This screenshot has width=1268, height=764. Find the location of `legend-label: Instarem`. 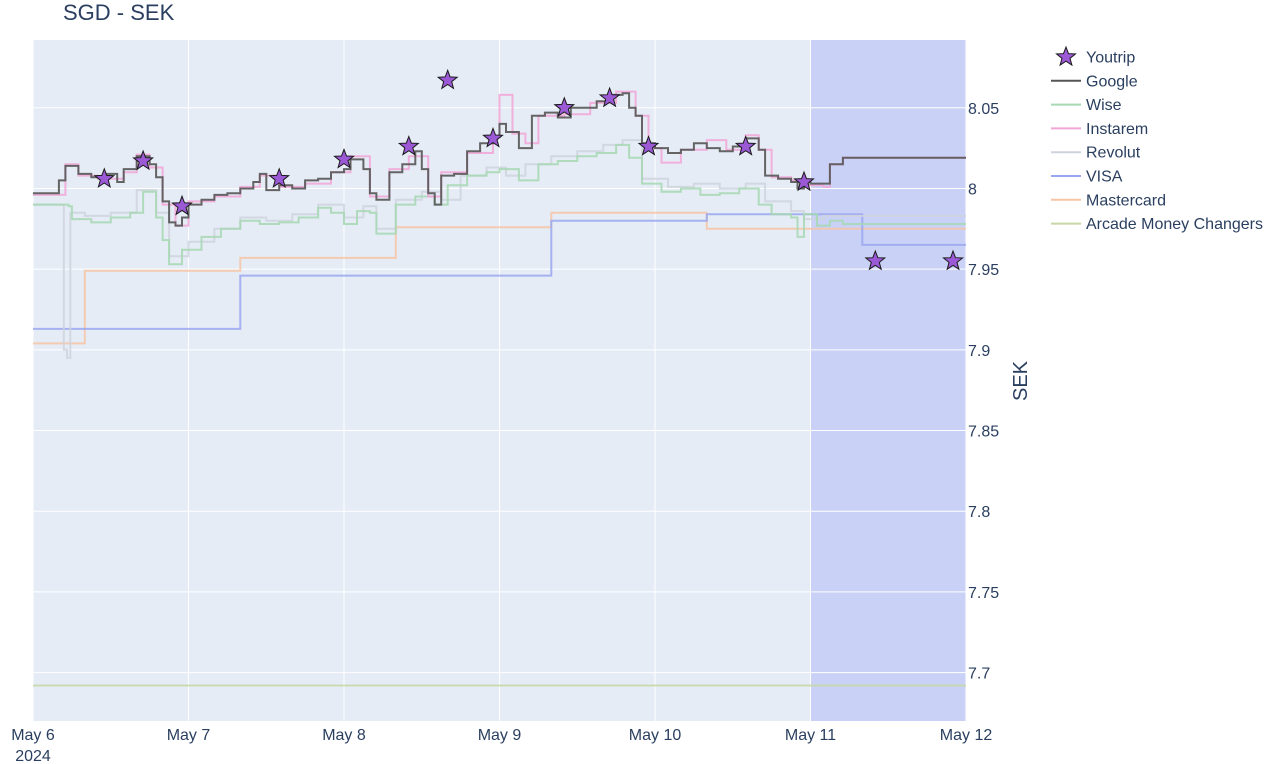

legend-label: Instarem is located at coordinates (1117, 129).